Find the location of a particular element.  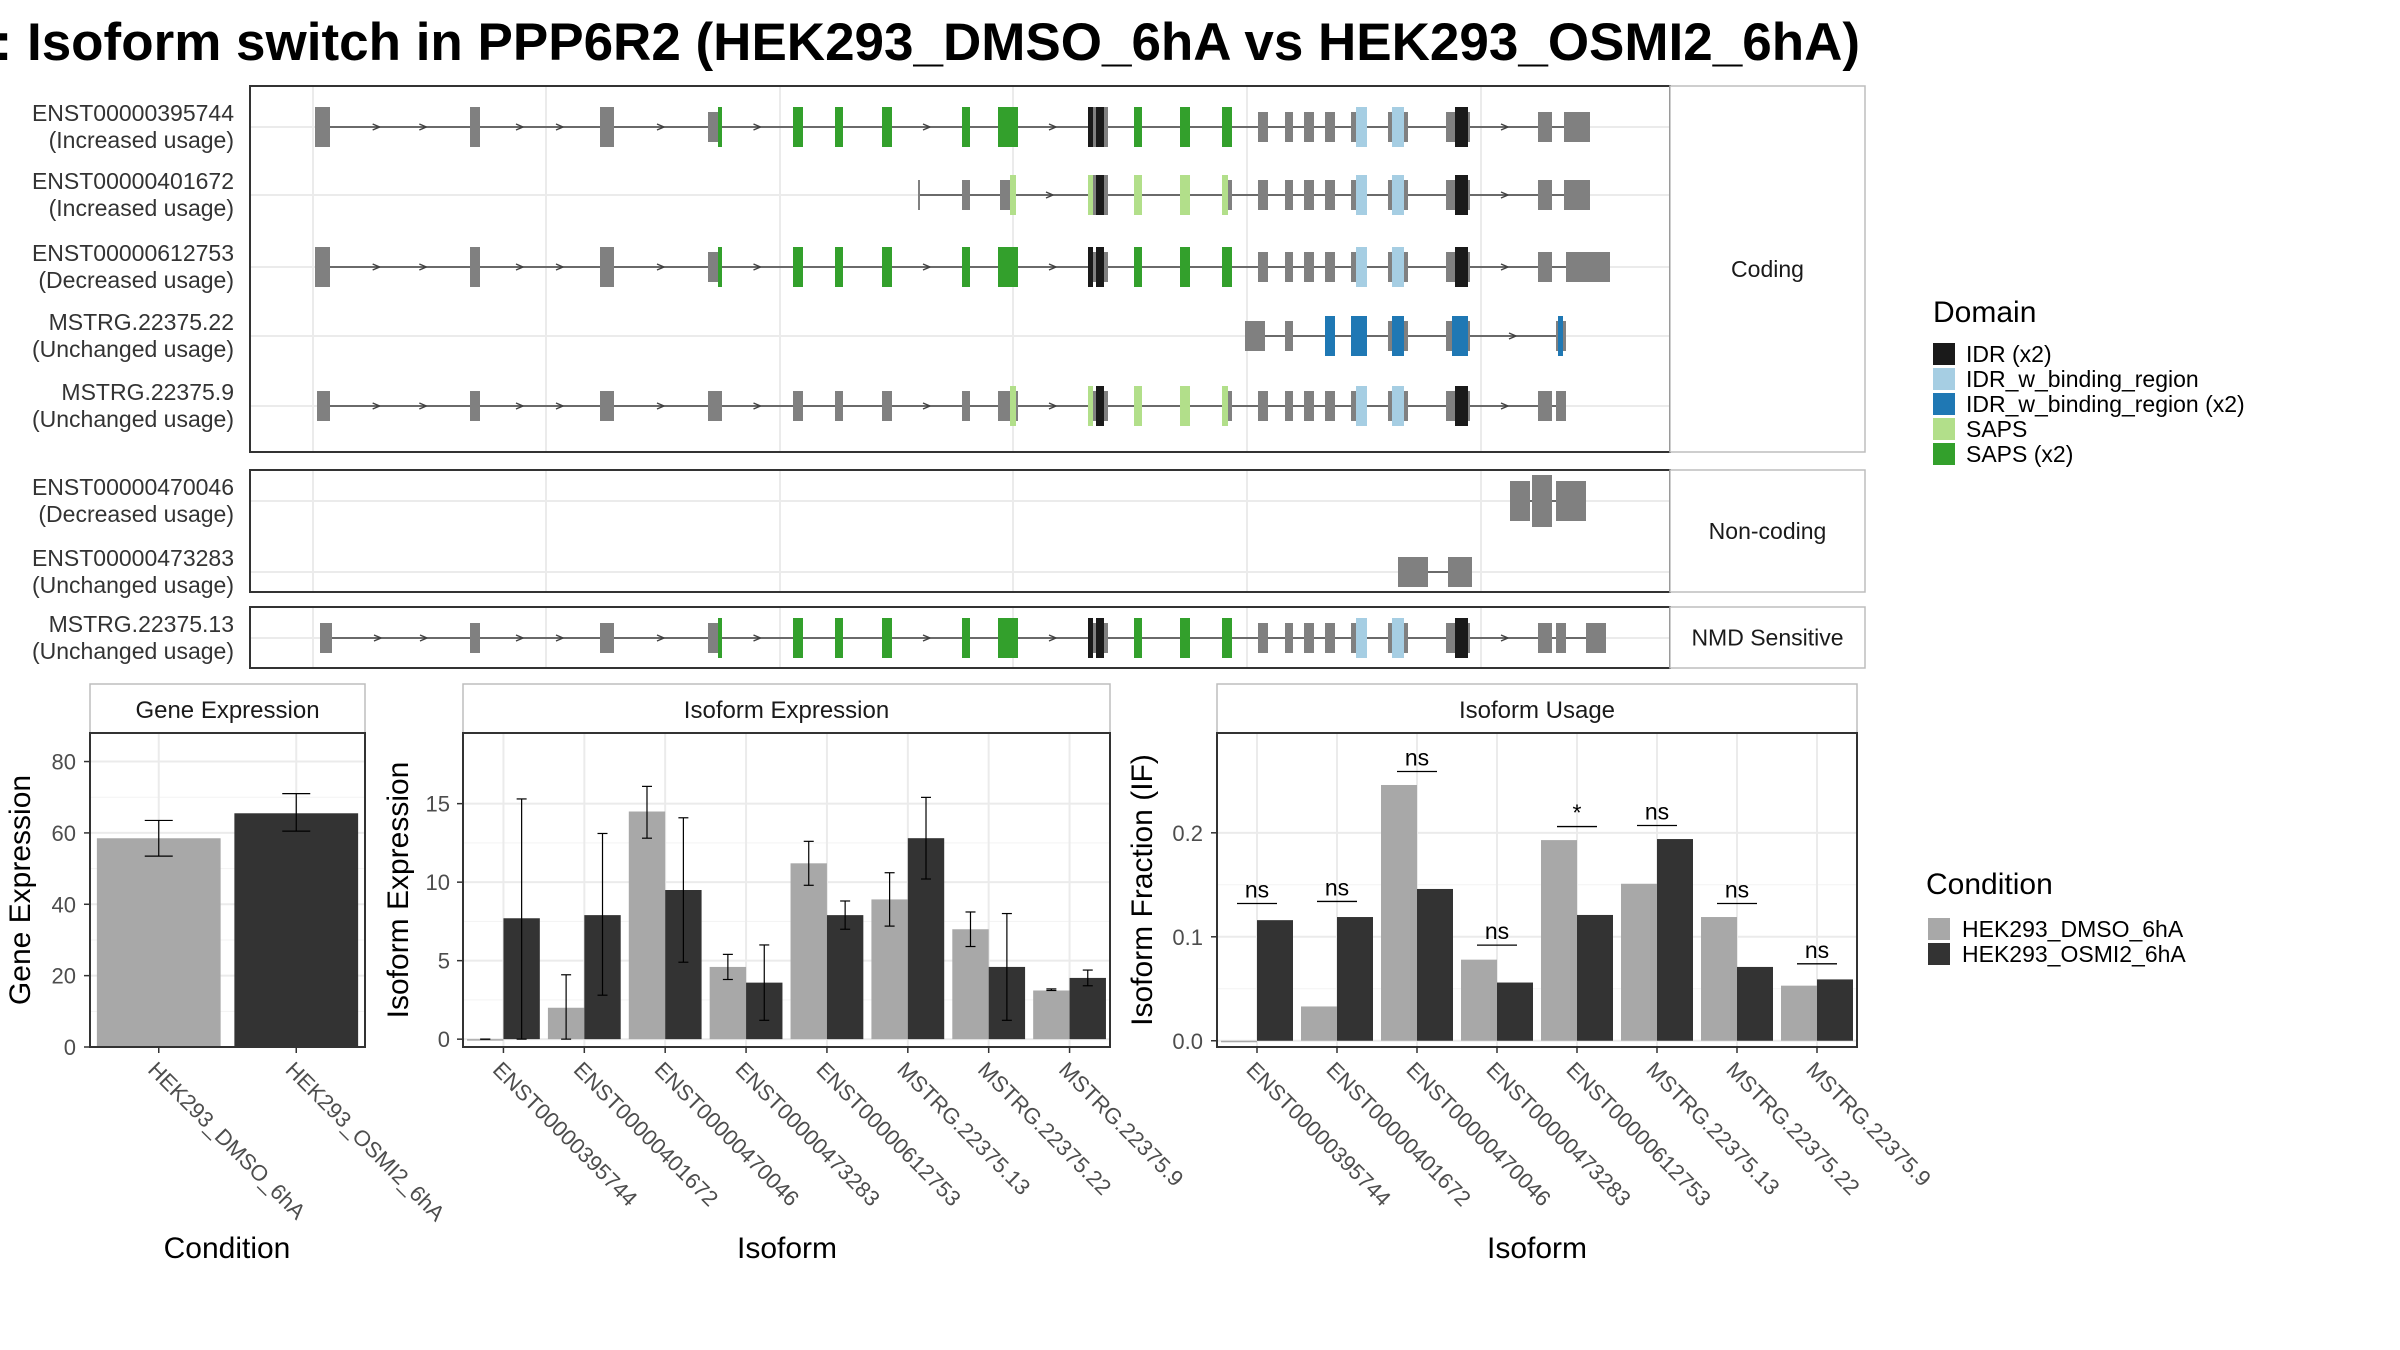

y-tick-label: 0.1 is located at coordinates (1187, 937).